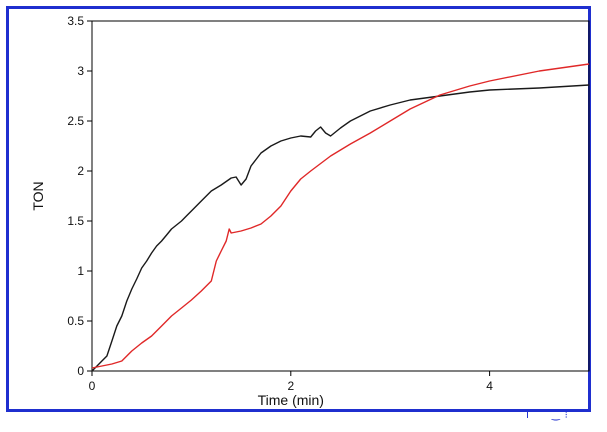 The width and height of the screenshot is (607, 432). What do you see at coordinates (547, 415) in the screenshot?
I see `corner-mark: Ⅰ ⁀⁀‿ ⁝` at bounding box center [547, 415].